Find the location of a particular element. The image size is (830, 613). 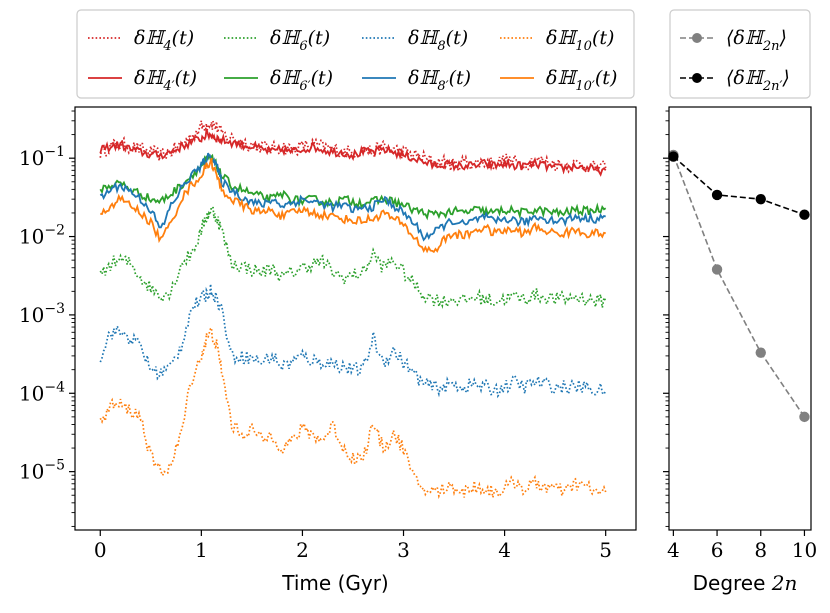

side-x-tick-label: 10 is located at coordinates (804, 550).